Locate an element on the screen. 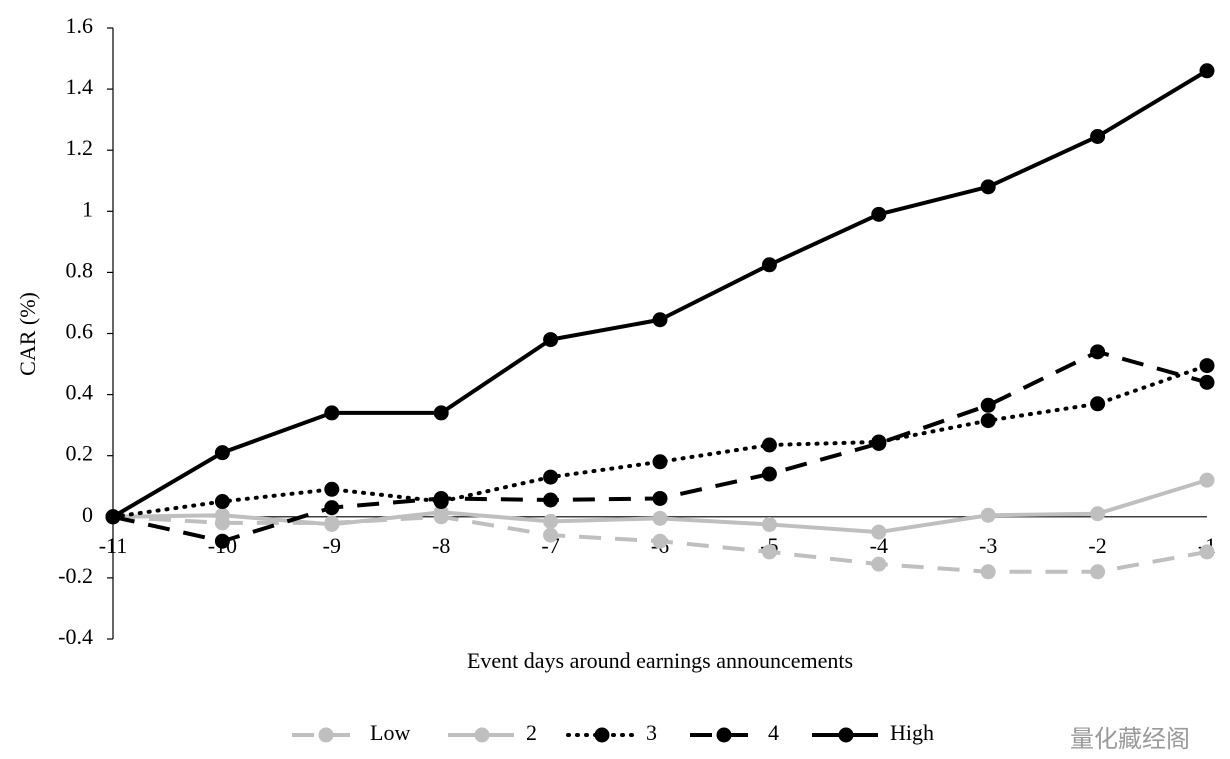 The width and height of the screenshot is (1230, 759). y-tick-label: 1.4 is located at coordinates (80, 86).